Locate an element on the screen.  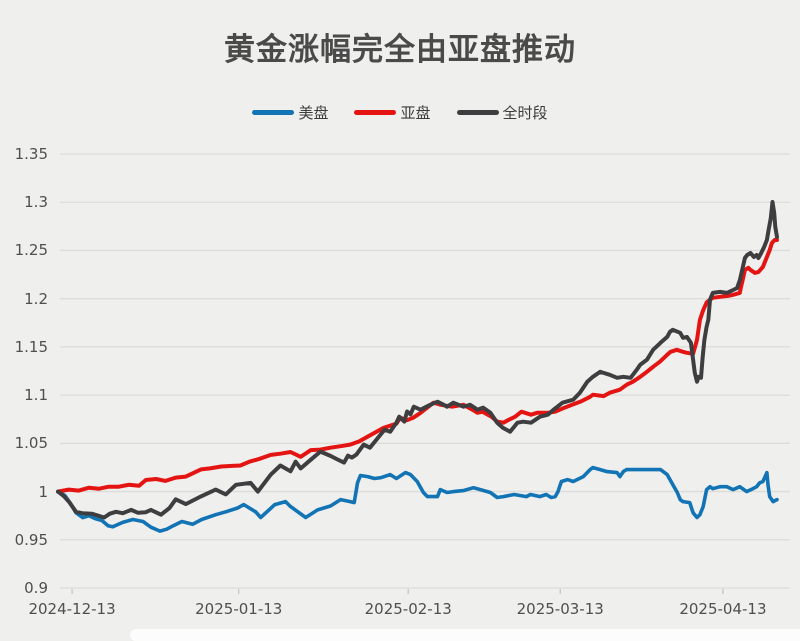
y-axis-label: 1.1 is located at coordinates (36, 395).